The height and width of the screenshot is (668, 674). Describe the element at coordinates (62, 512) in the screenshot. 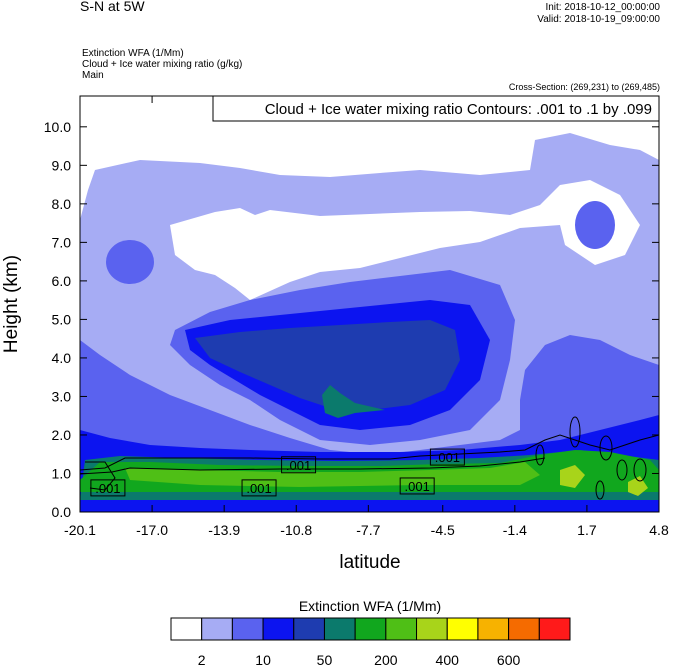

I see `y-tick-label: 0.0` at that location.